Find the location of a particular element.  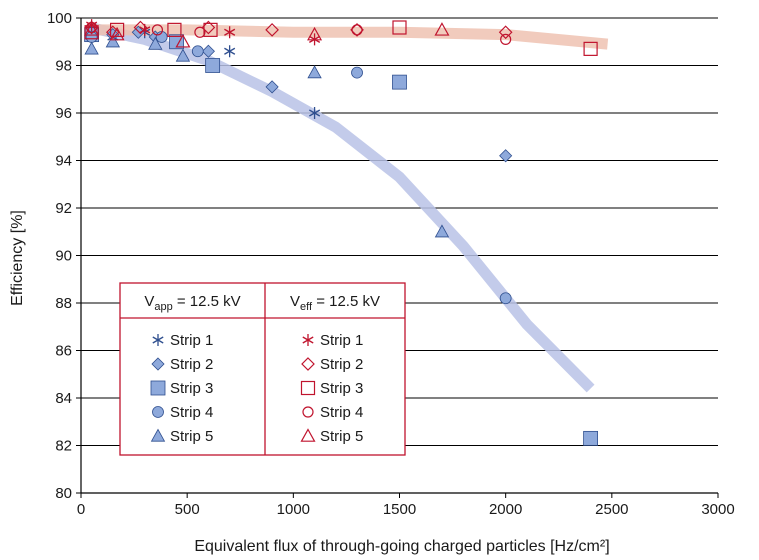

y-tick-label: 92 is located at coordinates (63, 208).